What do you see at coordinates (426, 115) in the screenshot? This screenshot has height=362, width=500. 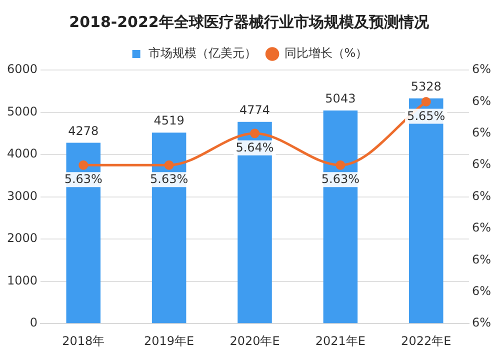 I see `data-label: 5.65%` at bounding box center [426, 115].